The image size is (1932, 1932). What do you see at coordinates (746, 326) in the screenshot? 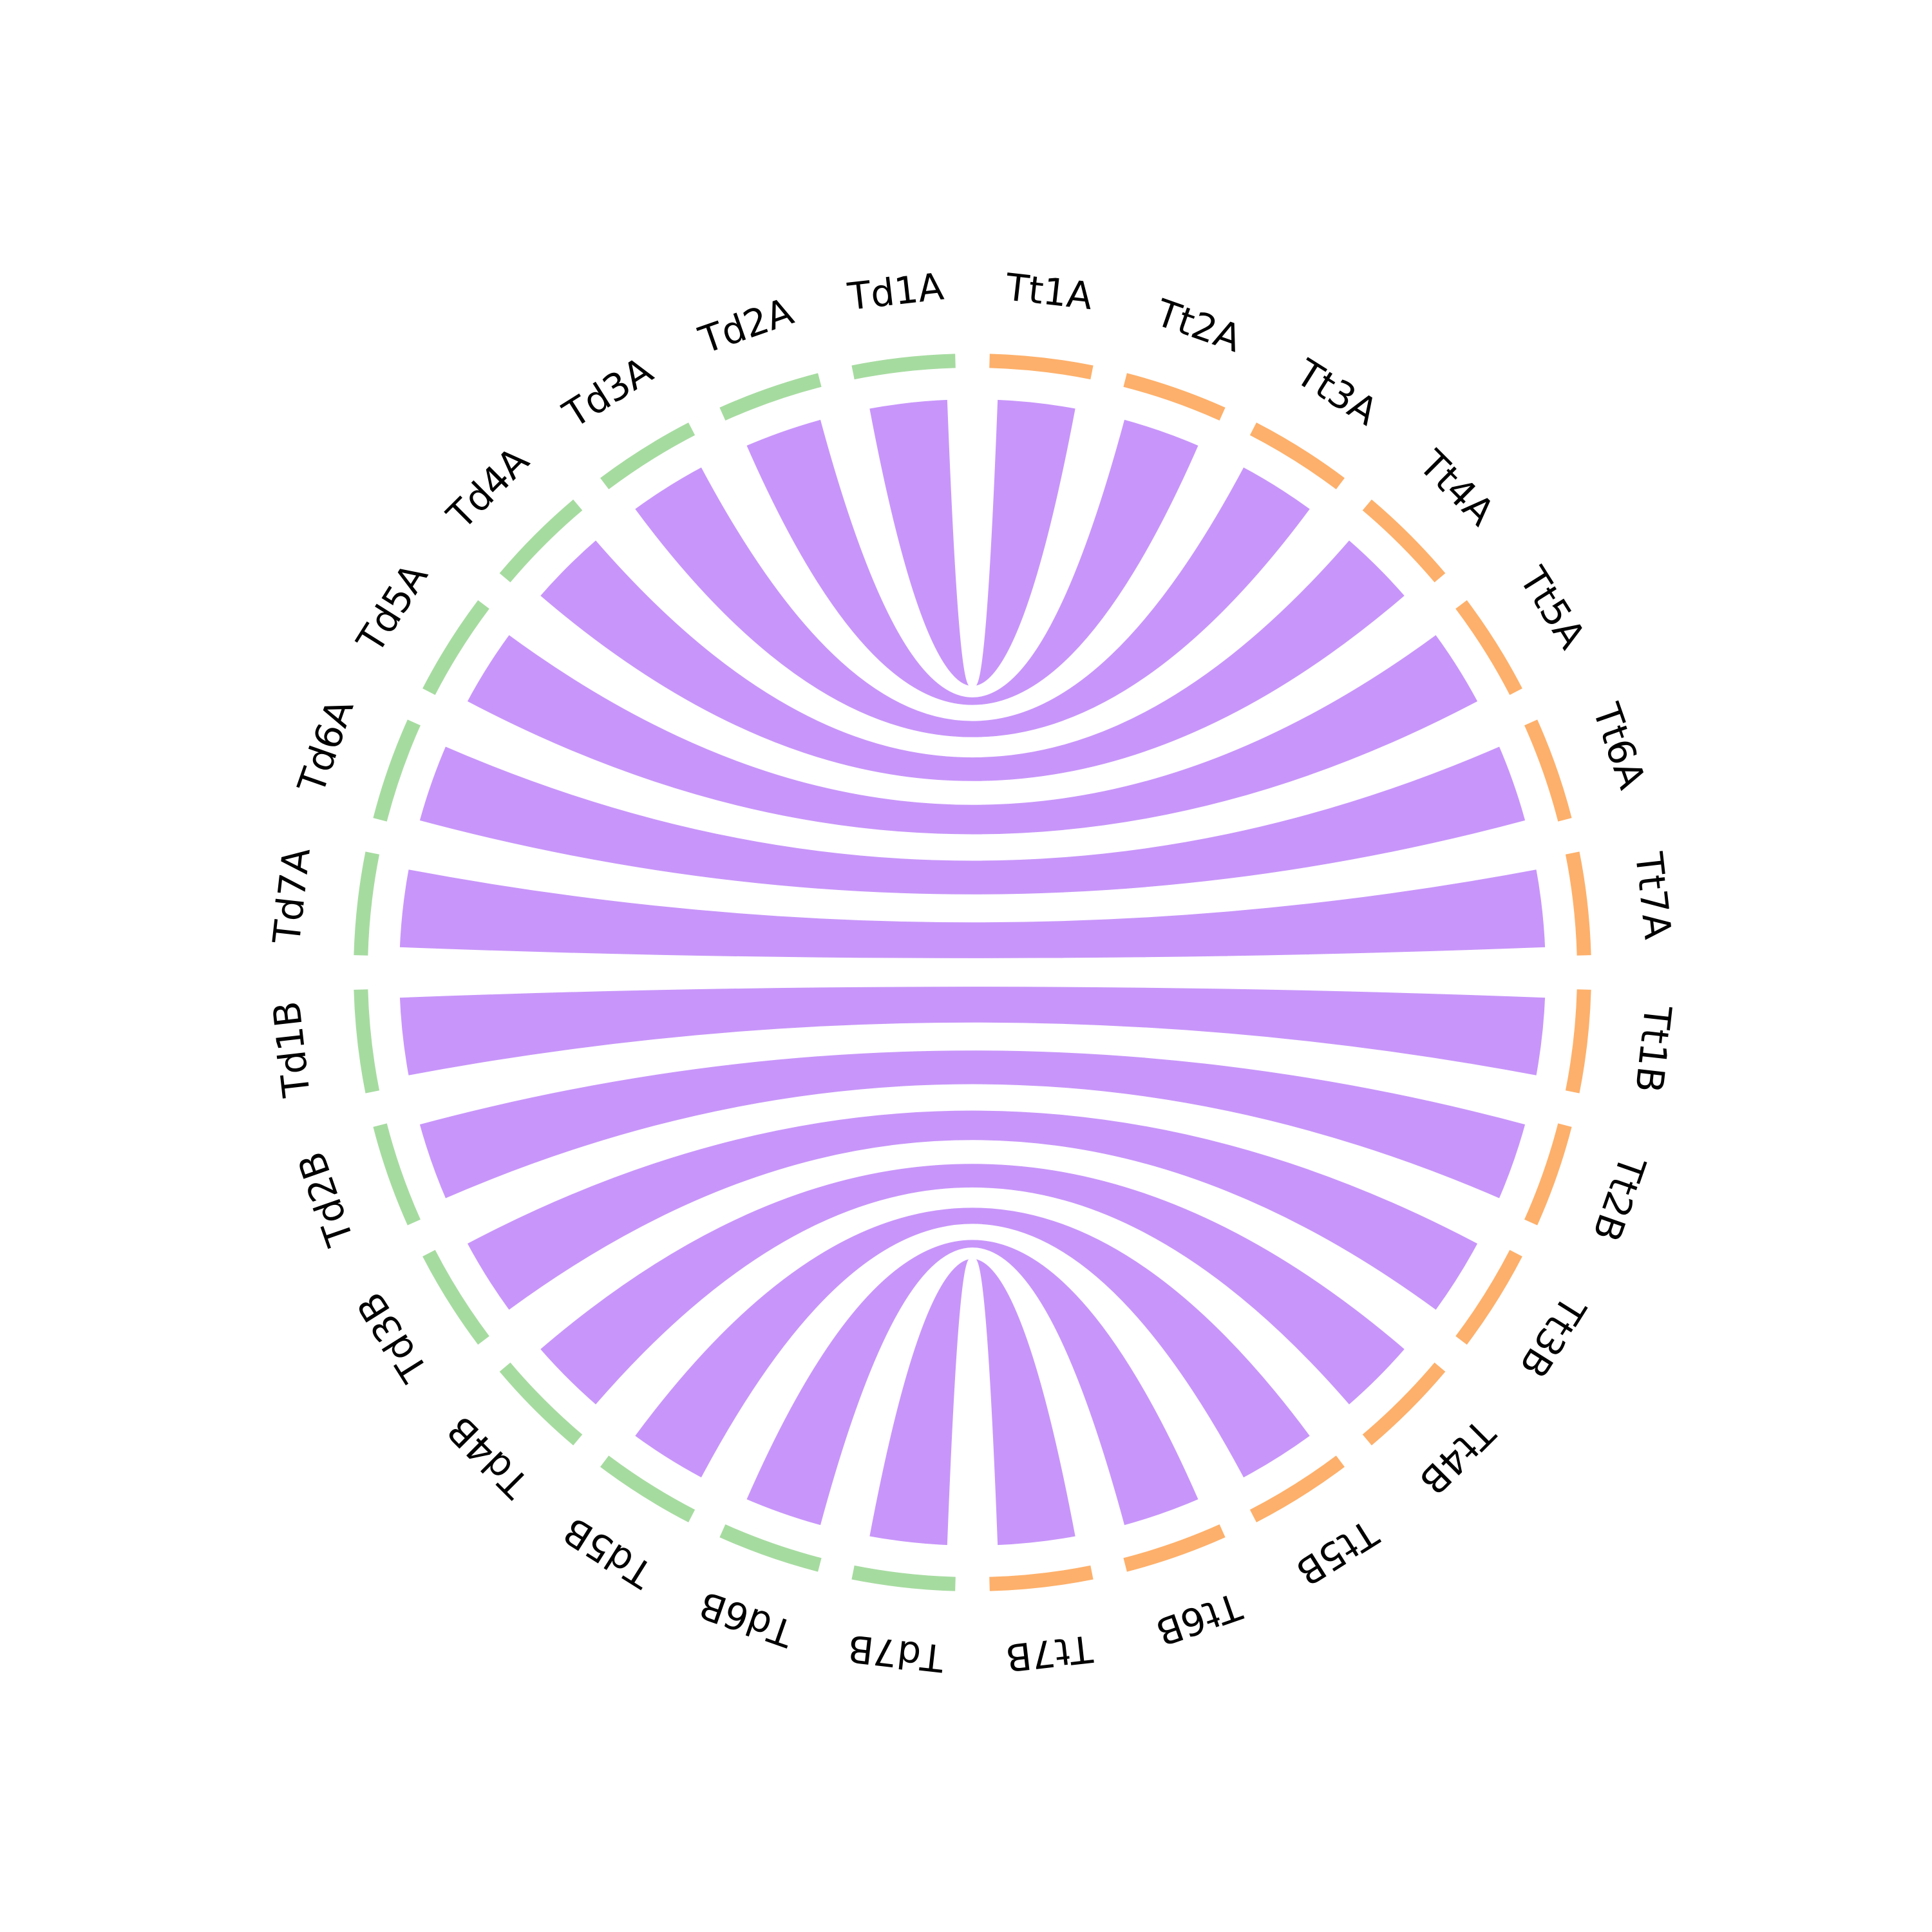
I see `segment-label-Td2A: Td2A` at bounding box center [746, 326].